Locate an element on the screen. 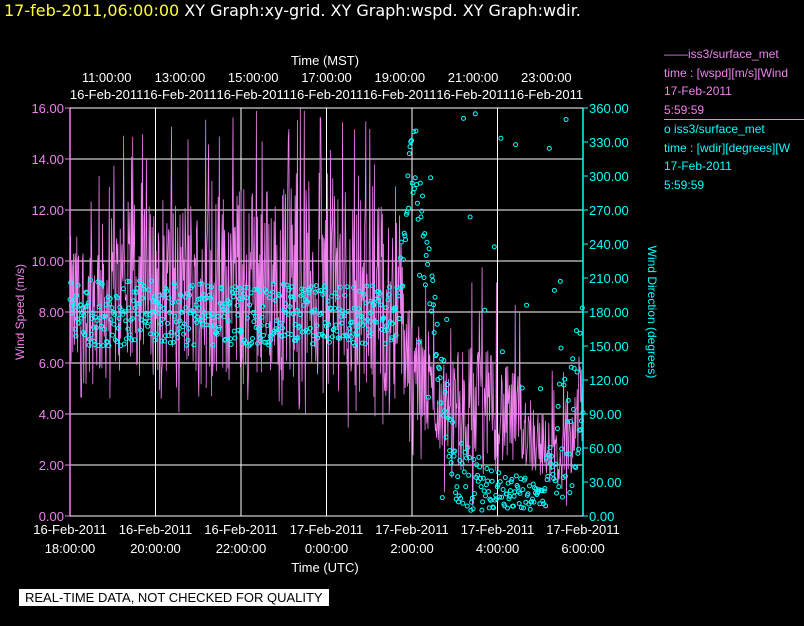 Image resolution: width=804 pixels, height=626 pixels. bottom-tick-date: 16-Feb-2011 is located at coordinates (240, 529).